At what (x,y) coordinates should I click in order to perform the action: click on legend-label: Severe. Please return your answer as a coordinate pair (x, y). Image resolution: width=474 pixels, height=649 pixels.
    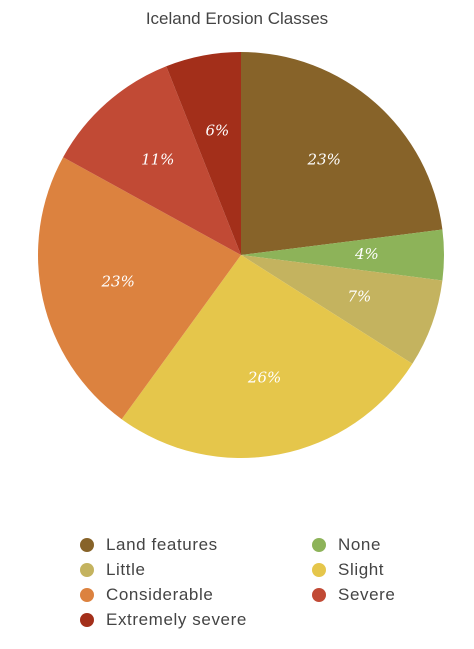
    Looking at the image, I should click on (367, 594).